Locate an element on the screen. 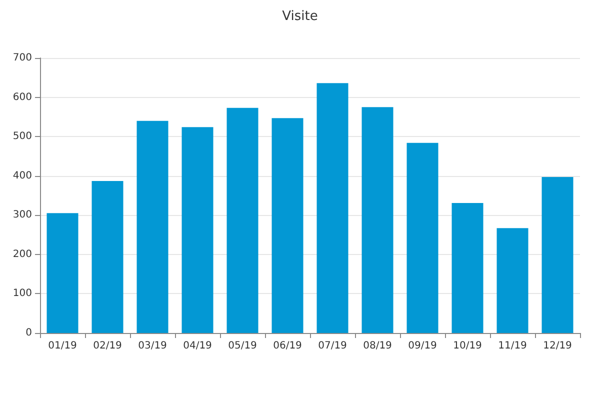  y-tick-label: 500 is located at coordinates (22, 136).